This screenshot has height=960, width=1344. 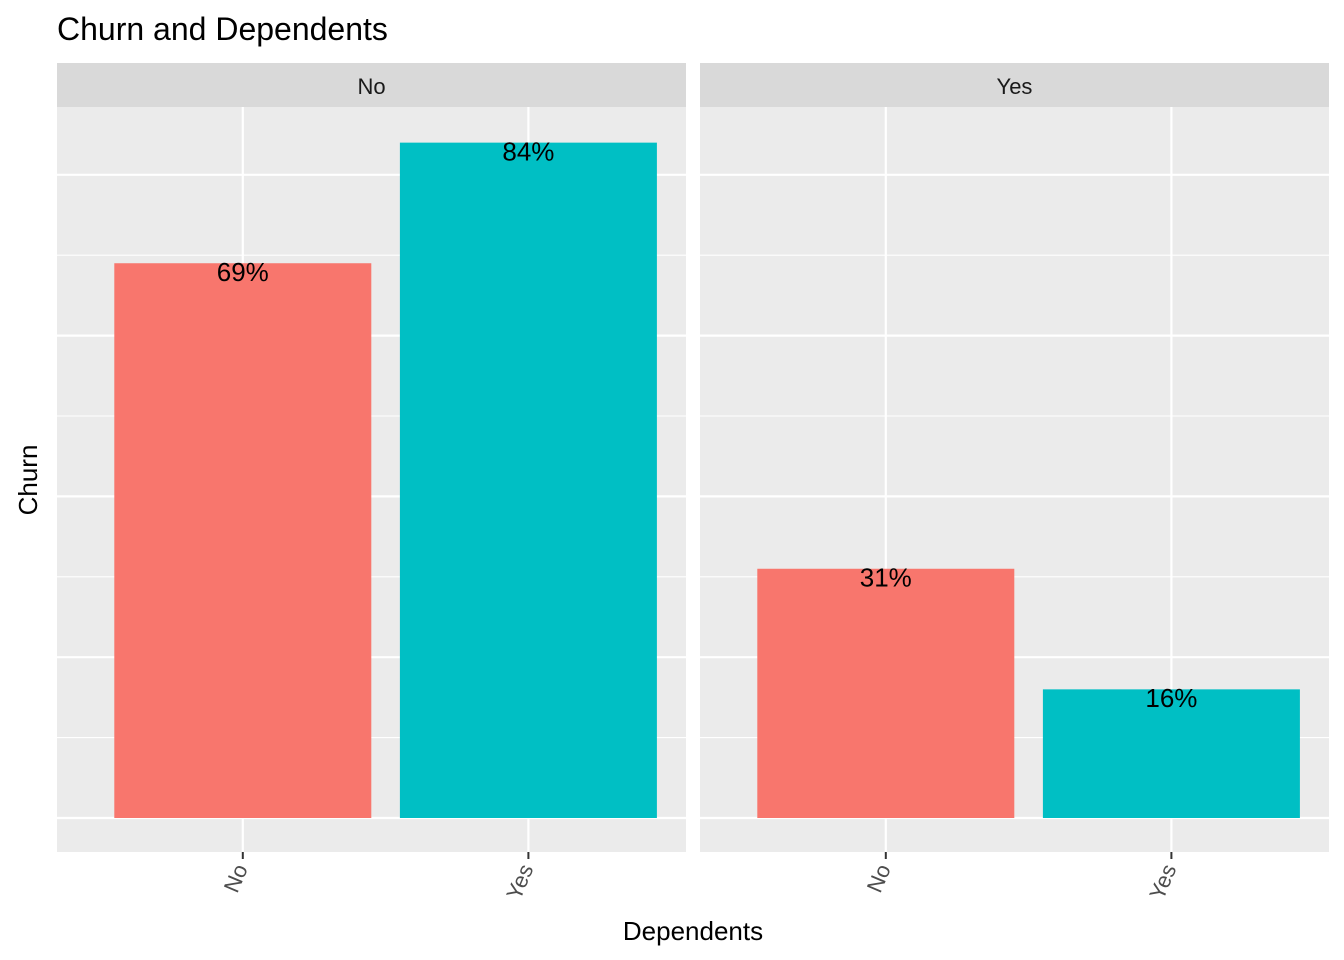 What do you see at coordinates (243, 272) in the screenshot?
I see `data-label: 69%` at bounding box center [243, 272].